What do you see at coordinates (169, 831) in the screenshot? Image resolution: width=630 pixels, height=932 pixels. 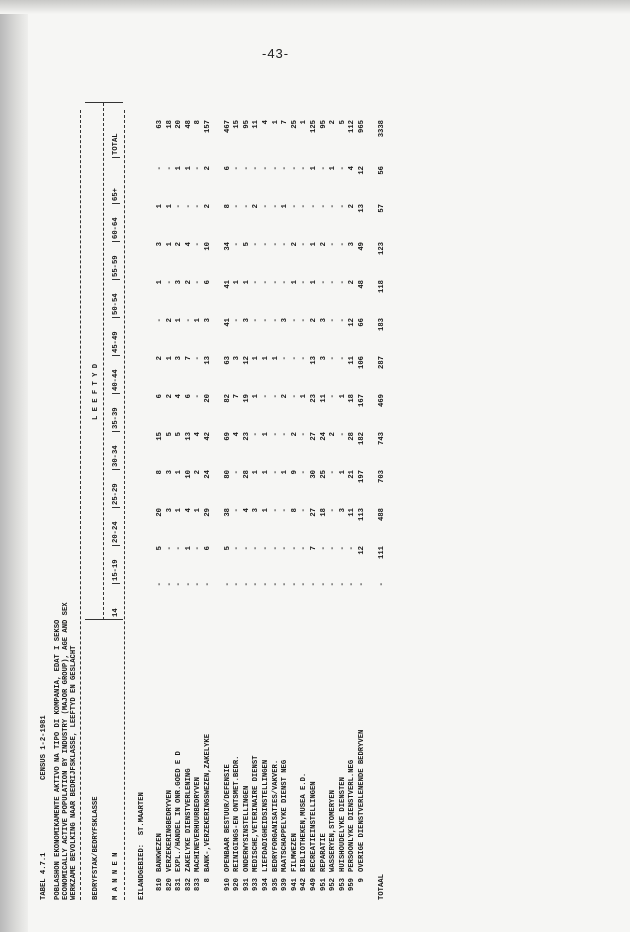 I see `table-row-label: VERZEKERINGBEDRYVEN` at bounding box center [169, 831].